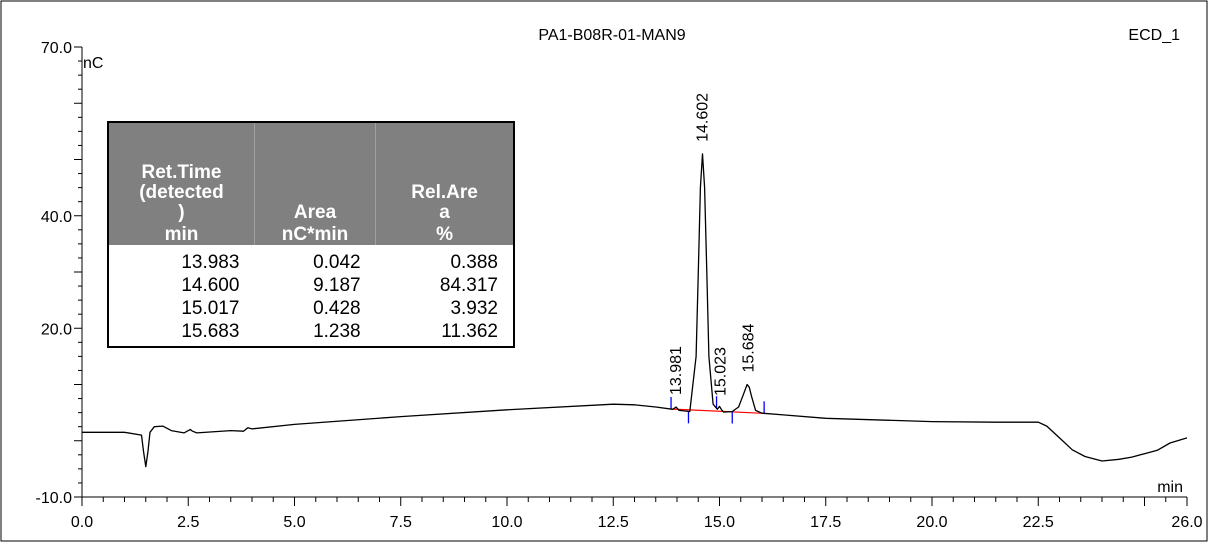 The height and width of the screenshot is (542, 1208). Describe the element at coordinates (337, 262) in the screenshot. I see `cell-area: 0.042` at that location.